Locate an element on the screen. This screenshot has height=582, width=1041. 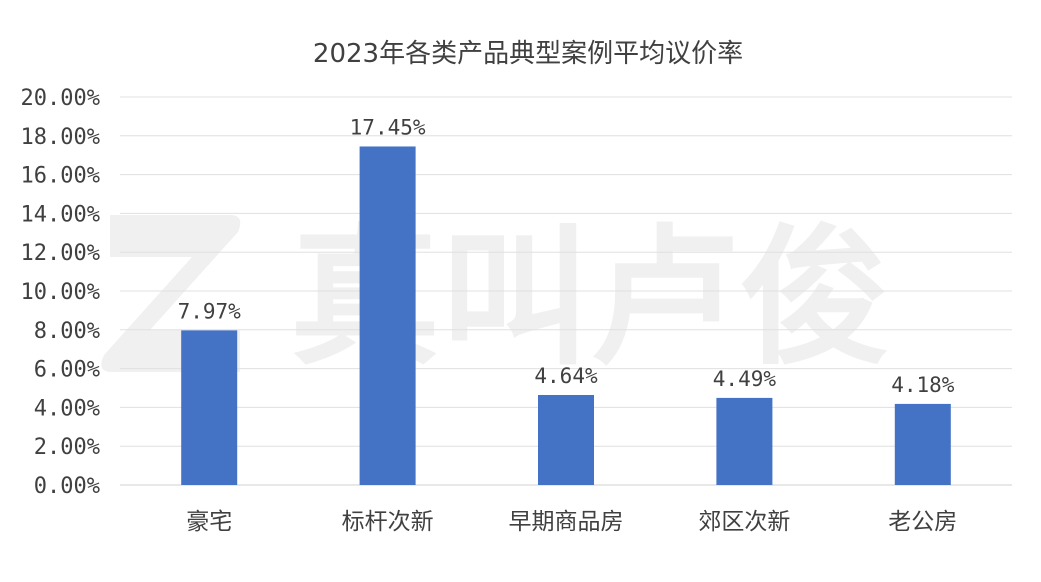
y-tick-label: 12.00% is located at coordinates (60, 253).